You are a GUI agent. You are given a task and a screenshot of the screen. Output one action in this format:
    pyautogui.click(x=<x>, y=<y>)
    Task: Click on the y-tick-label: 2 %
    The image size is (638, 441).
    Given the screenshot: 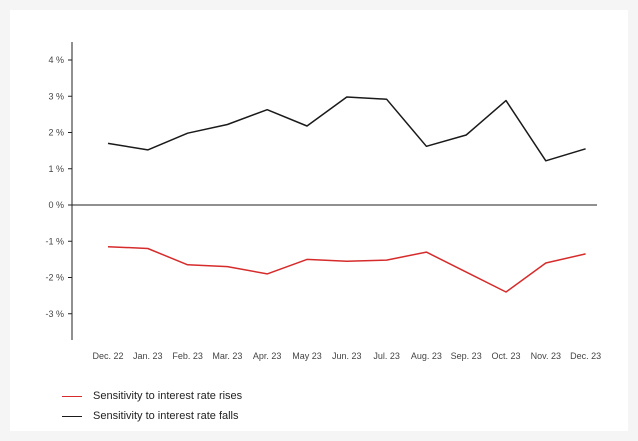 What is the action you would take?
    pyautogui.click(x=56, y=133)
    